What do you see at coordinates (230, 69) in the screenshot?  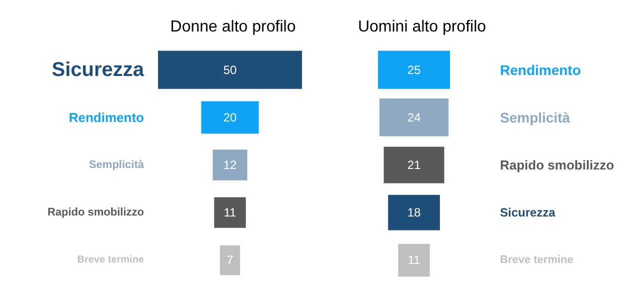 I see `data-label: 50` at bounding box center [230, 69].